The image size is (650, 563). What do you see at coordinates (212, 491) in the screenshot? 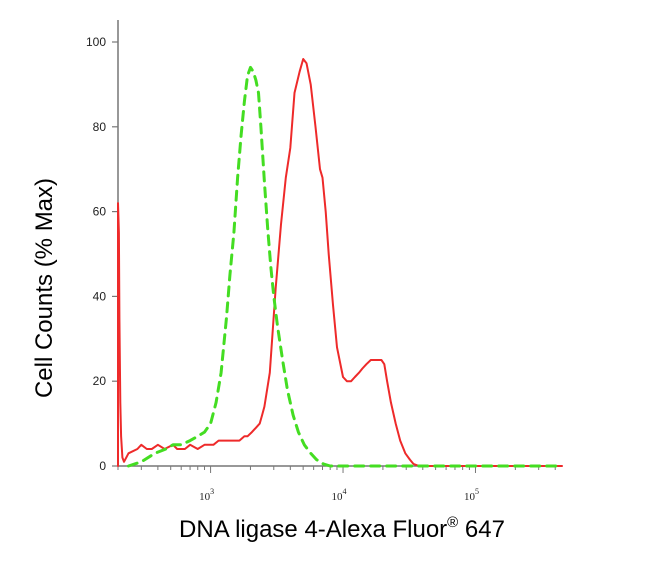
I see `x-tick-label-exponent: 3` at bounding box center [212, 491].